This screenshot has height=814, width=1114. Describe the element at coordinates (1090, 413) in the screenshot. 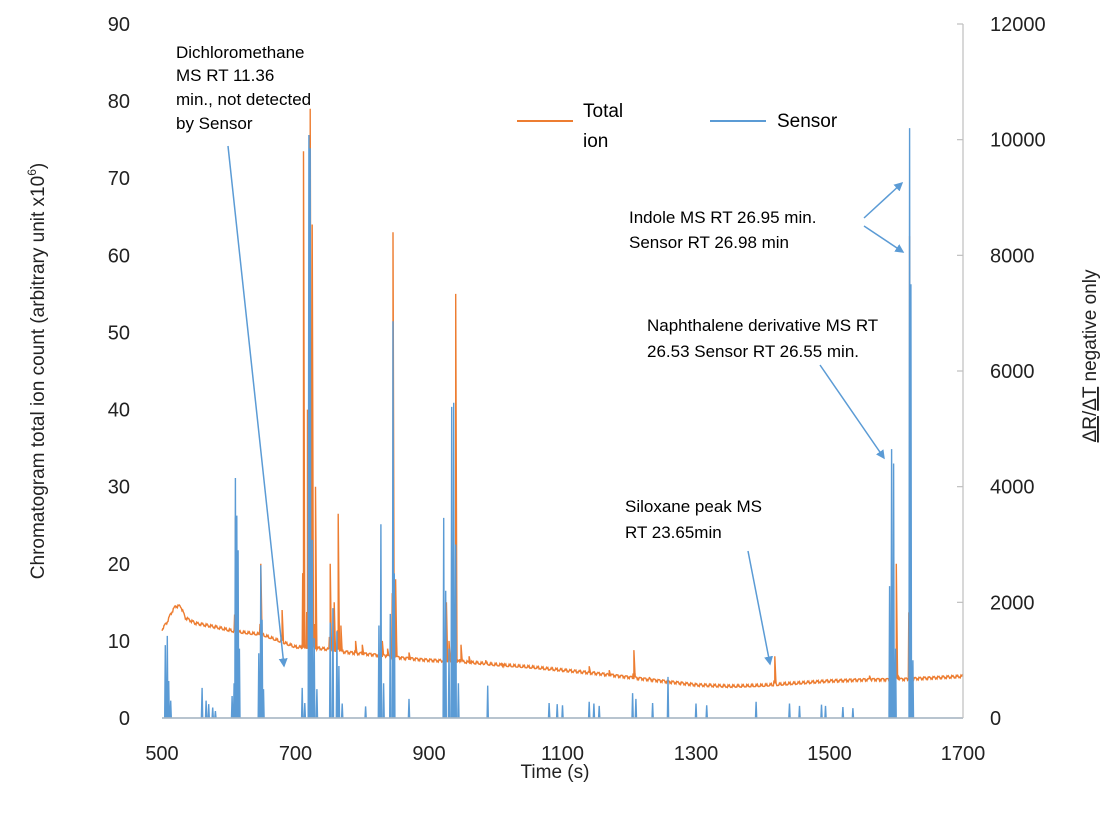

I see `y2-axis-title-slash: /` at that location.